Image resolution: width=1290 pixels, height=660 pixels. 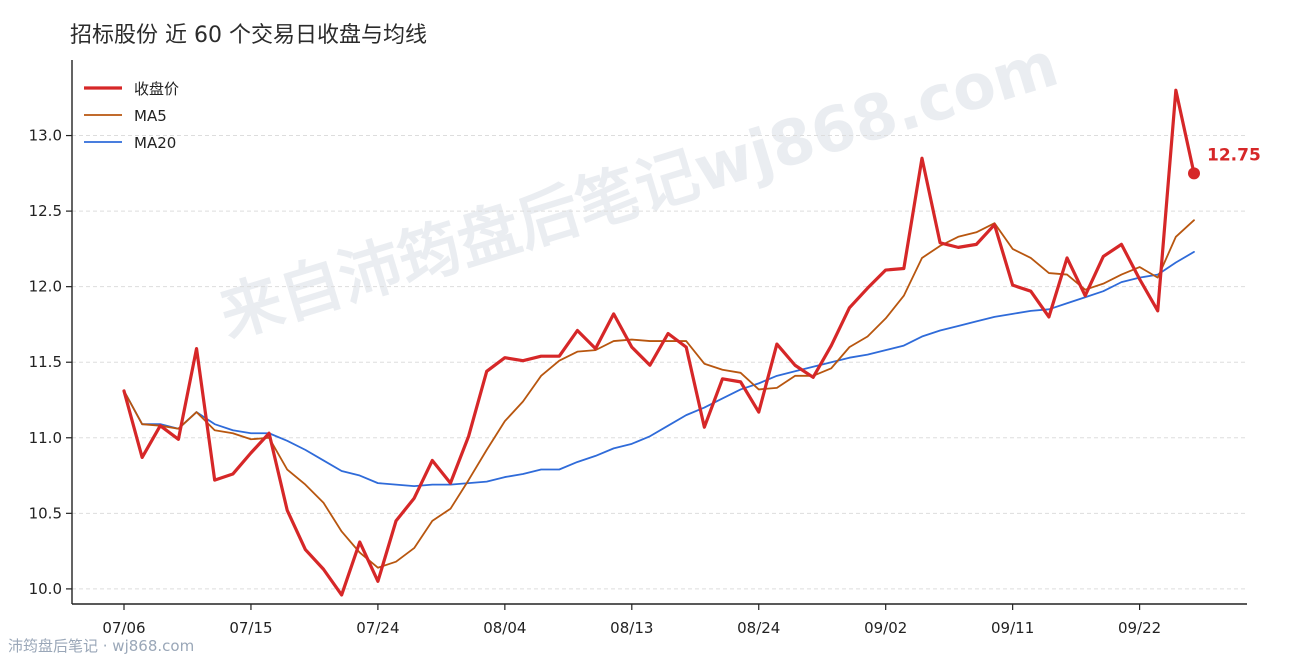 I want to click on last-value-marker: 12.75, so click(x=1224, y=162).